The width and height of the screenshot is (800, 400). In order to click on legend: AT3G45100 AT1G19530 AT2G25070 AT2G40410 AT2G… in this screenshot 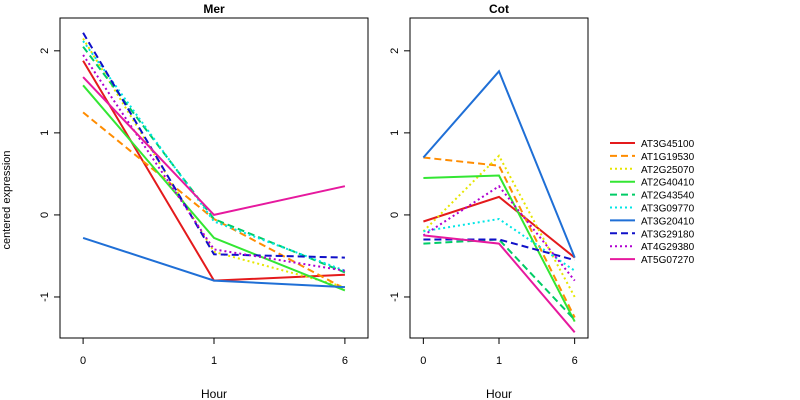, I will do `click(652, 202)`.